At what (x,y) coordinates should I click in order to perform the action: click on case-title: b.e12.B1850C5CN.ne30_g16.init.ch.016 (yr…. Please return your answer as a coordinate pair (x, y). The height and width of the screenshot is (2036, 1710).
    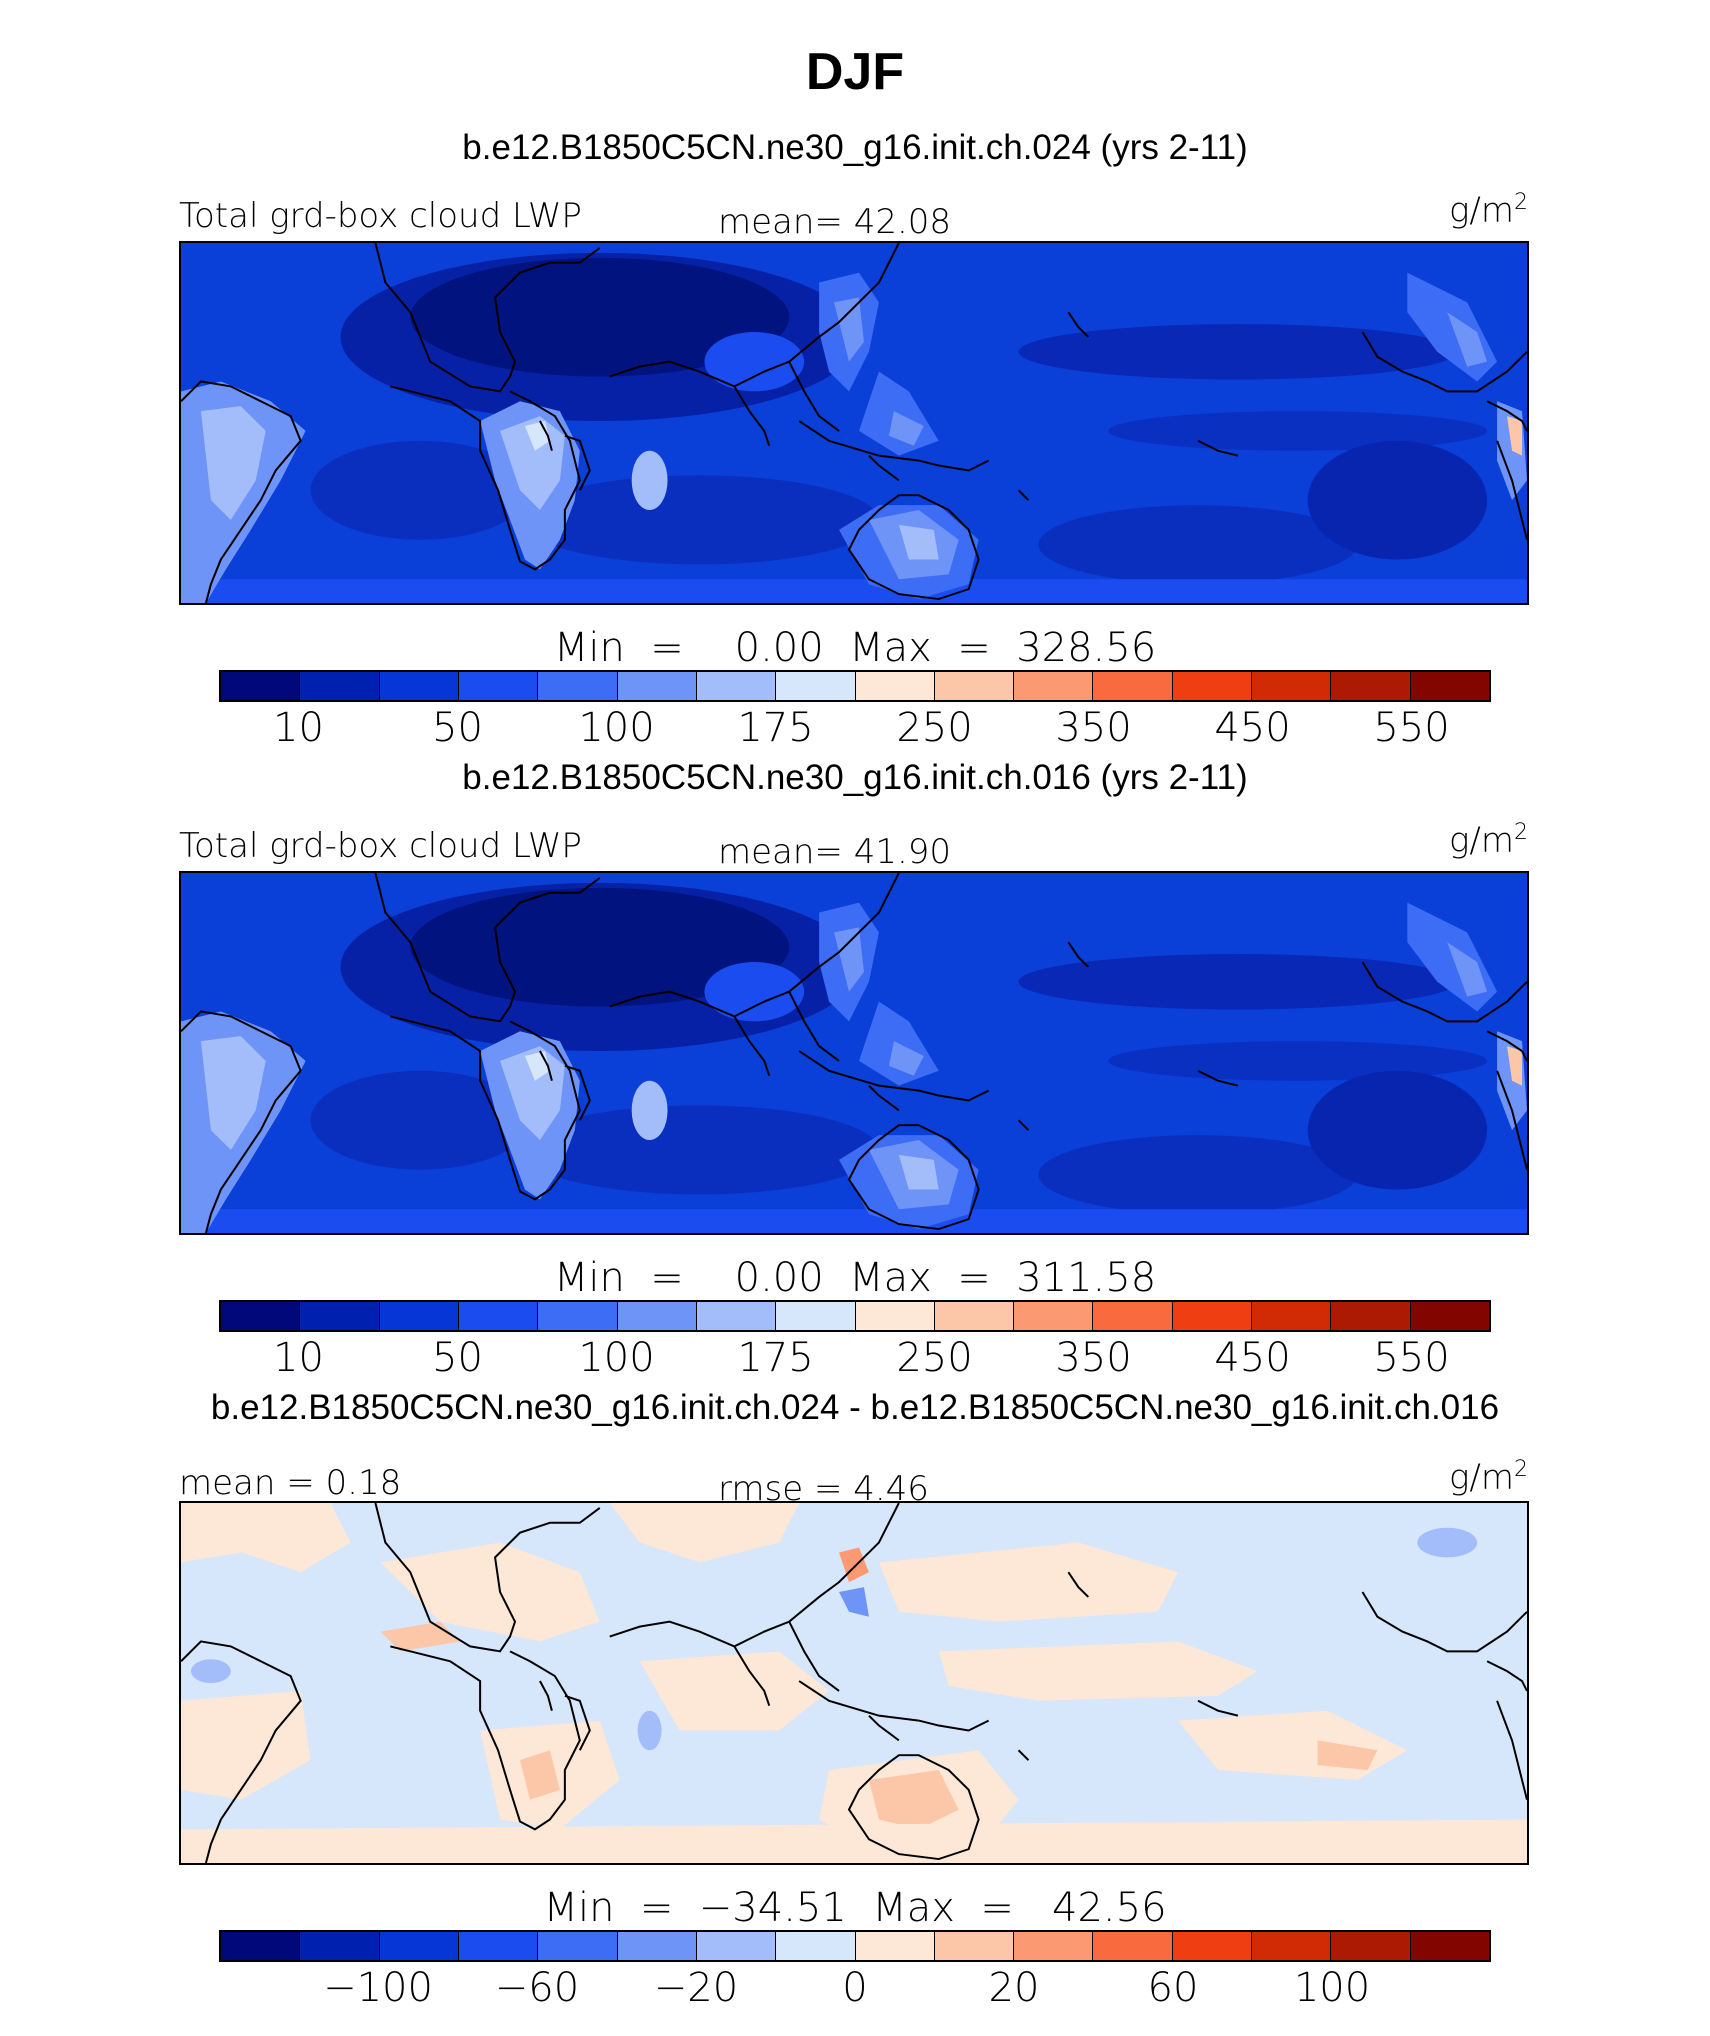
    Looking at the image, I should click on (855, 777).